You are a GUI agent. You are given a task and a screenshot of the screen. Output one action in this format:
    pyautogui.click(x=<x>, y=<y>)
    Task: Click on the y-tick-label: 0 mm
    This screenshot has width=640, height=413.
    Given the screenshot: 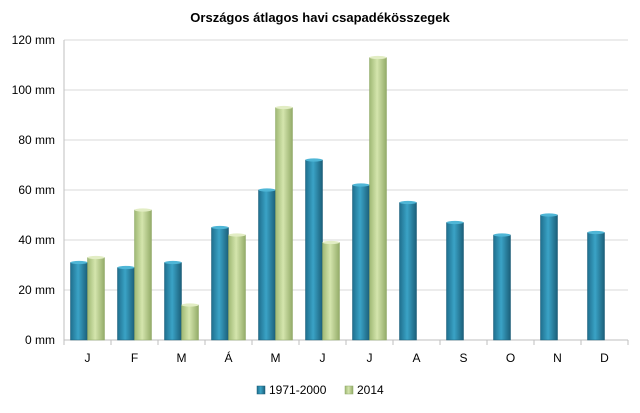 What is the action you would take?
    pyautogui.click(x=40, y=340)
    